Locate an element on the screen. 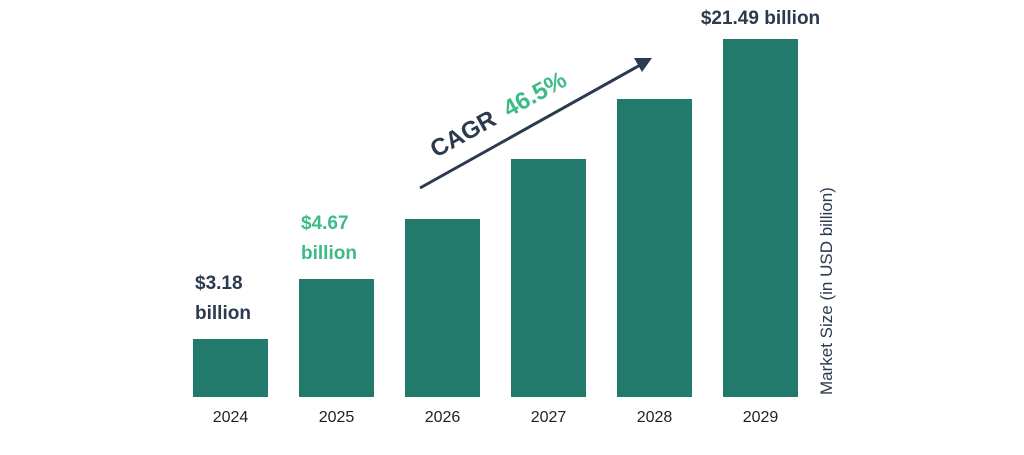  data-label-2029: $21.49 billion is located at coordinates (760, 18).